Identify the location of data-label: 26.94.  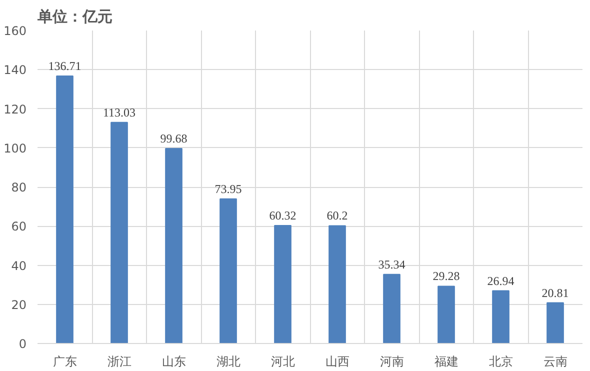
(500, 281).